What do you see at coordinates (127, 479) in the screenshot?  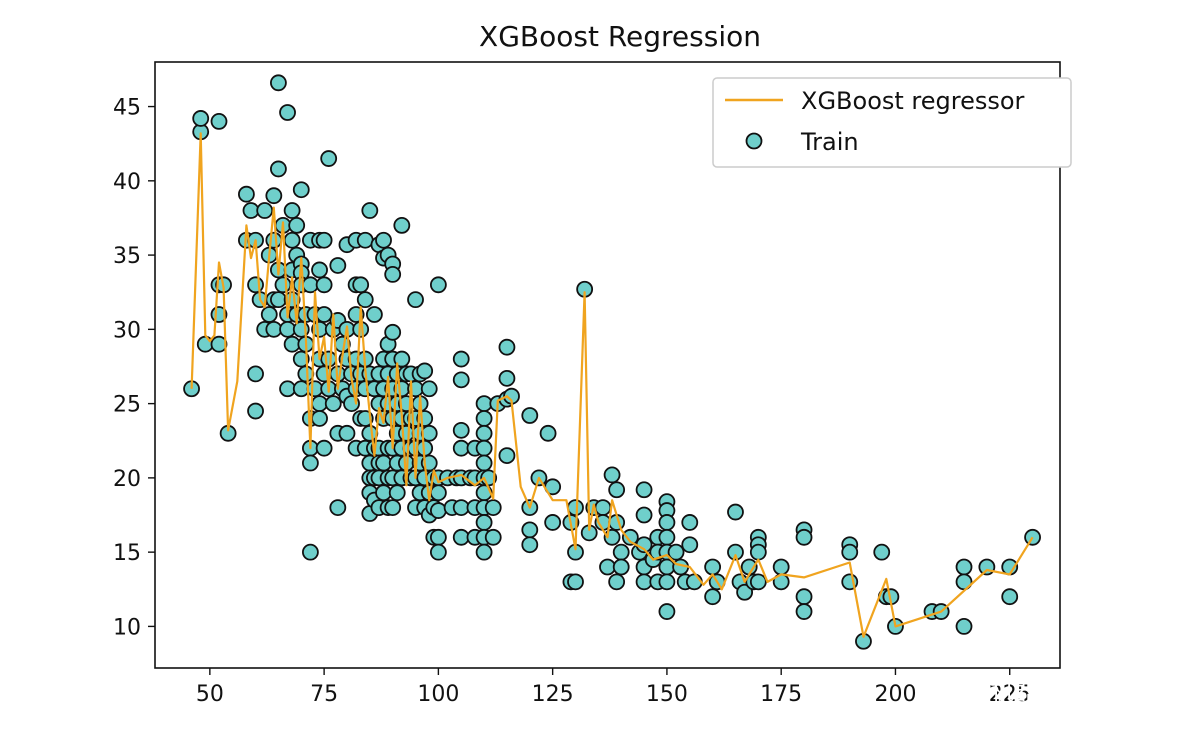 I see `y-tick-label: 20` at bounding box center [127, 479].